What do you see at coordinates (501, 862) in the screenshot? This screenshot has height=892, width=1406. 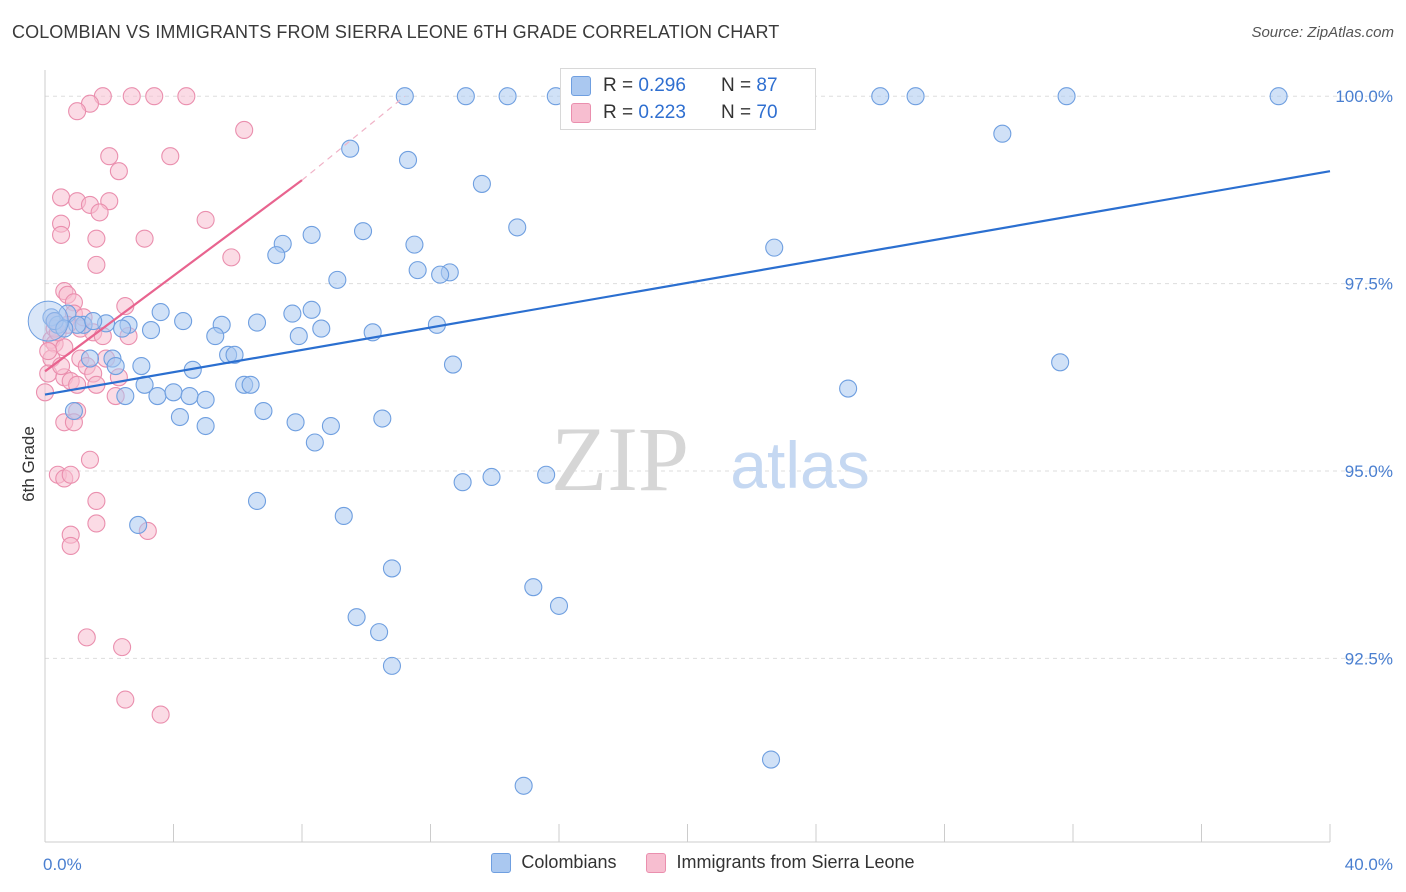 I see `legend-swatch-blue` at bounding box center [501, 862].